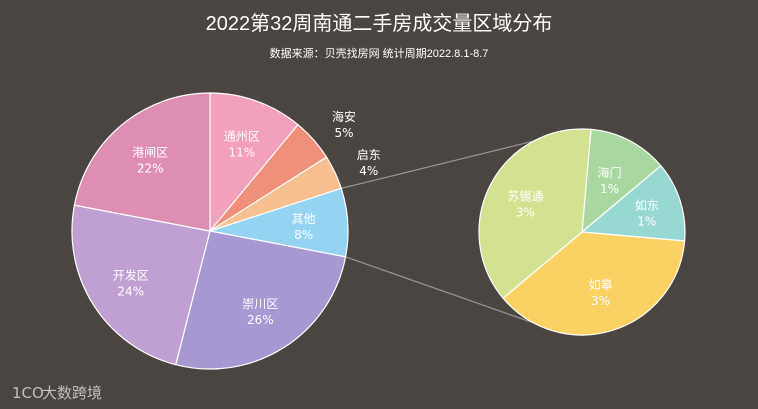  I want to click on pie-slice-海安-value-label: 5%, so click(343, 133).